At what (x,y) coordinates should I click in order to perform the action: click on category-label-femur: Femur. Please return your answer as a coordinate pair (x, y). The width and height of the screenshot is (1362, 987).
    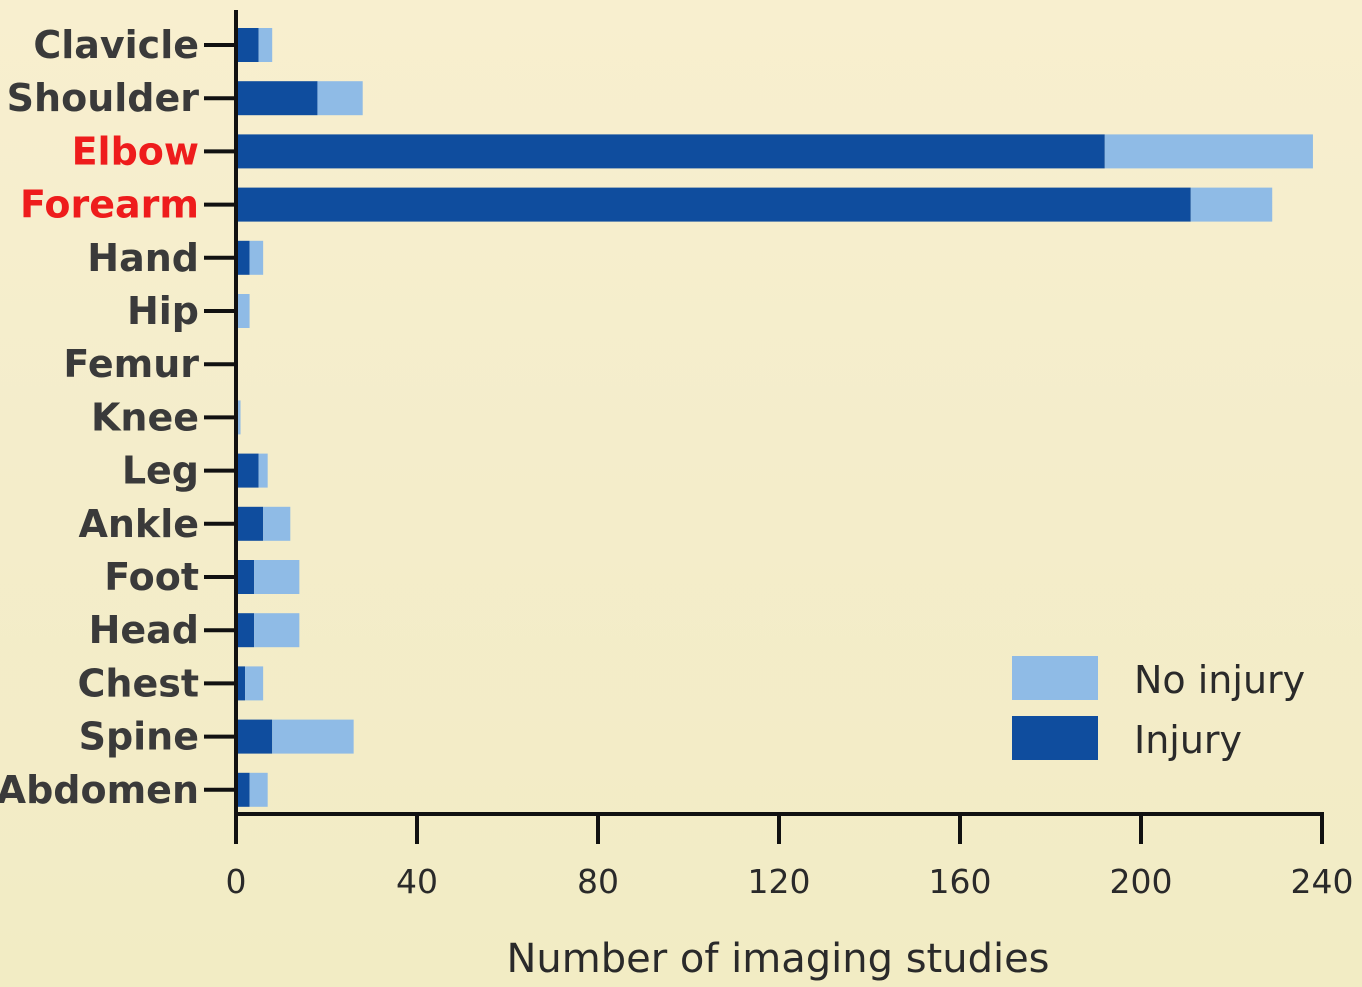
    Looking at the image, I should click on (131, 364).